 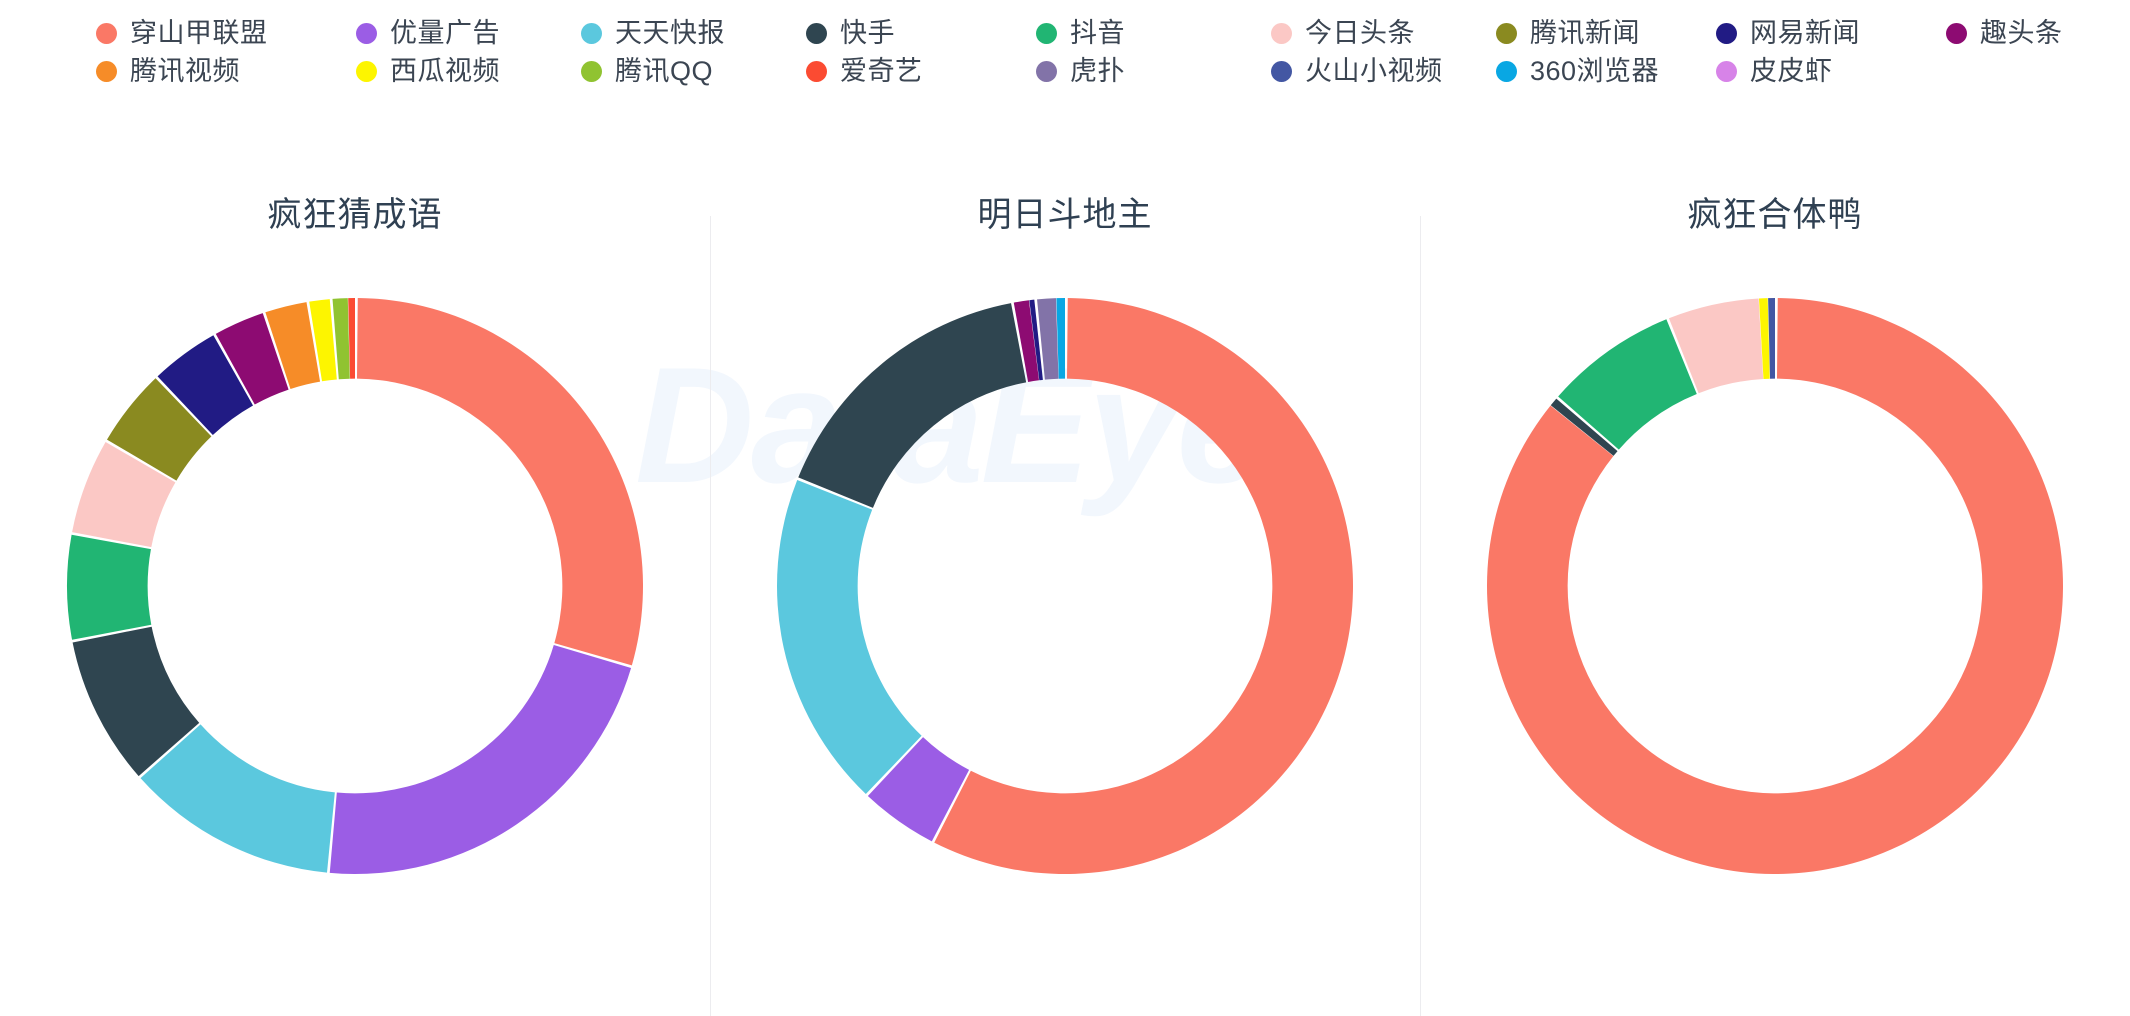 I want to click on legend-item-腾讯视频: 腾讯视频, so click(x=226, y=71).